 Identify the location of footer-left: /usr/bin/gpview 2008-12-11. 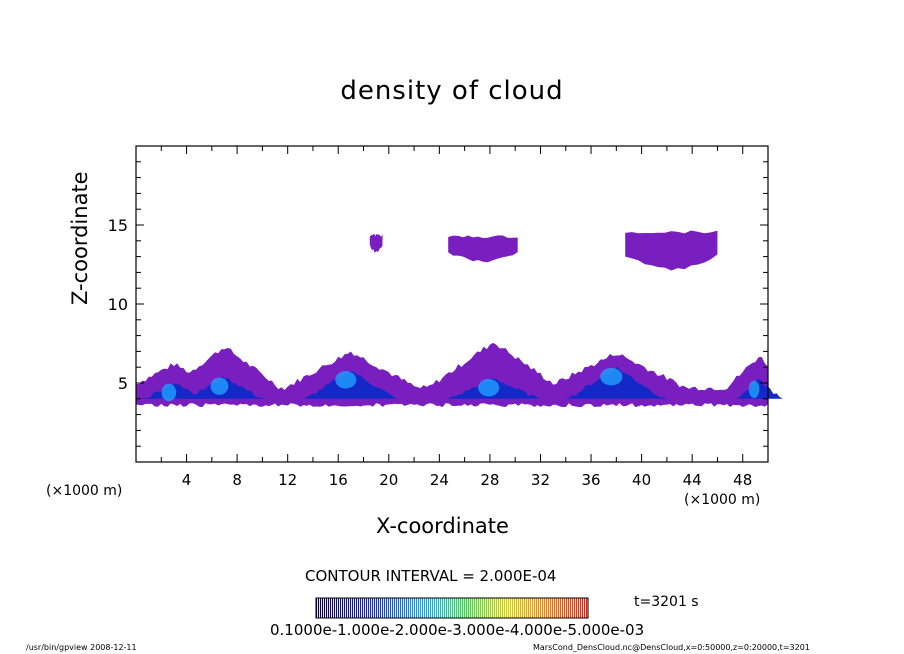
(81, 647).